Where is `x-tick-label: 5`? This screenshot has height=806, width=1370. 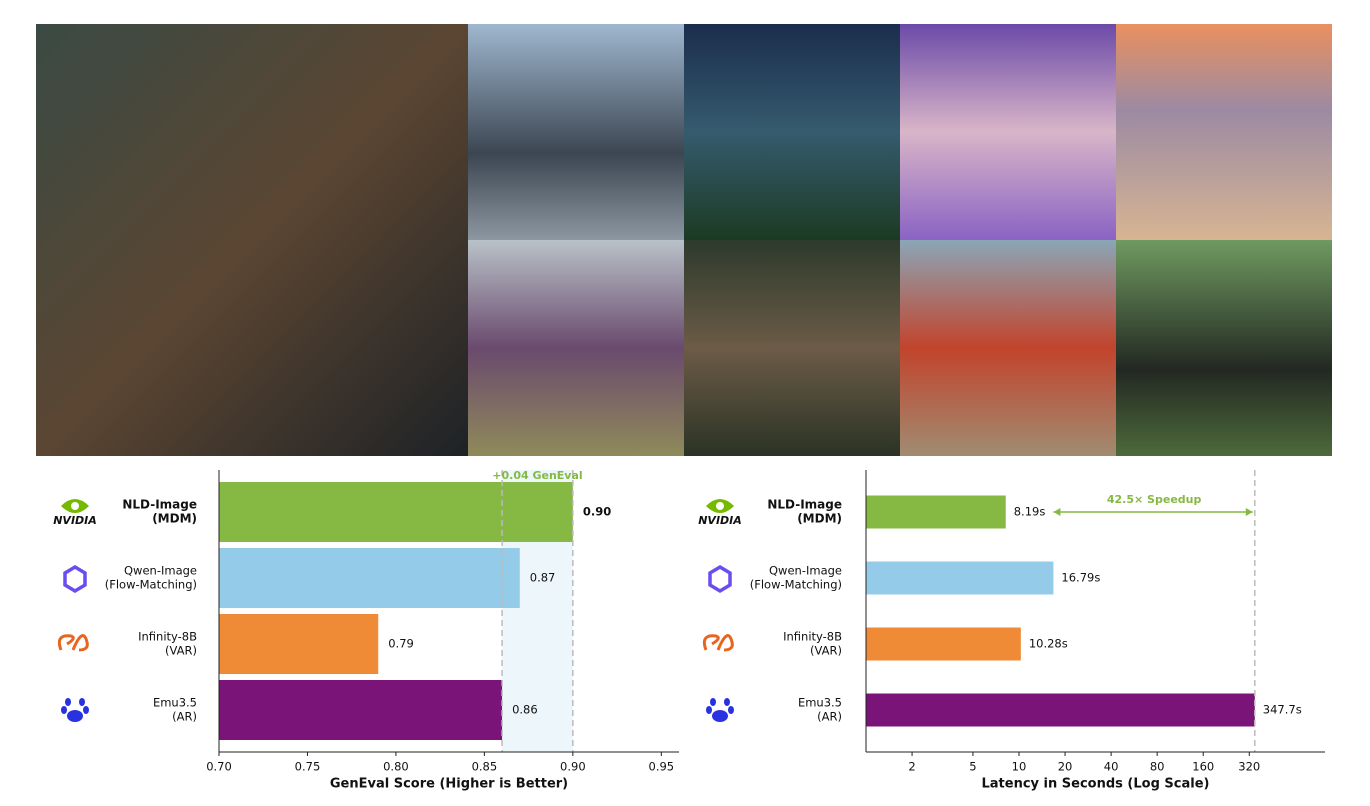 x-tick-label: 5 is located at coordinates (972, 767).